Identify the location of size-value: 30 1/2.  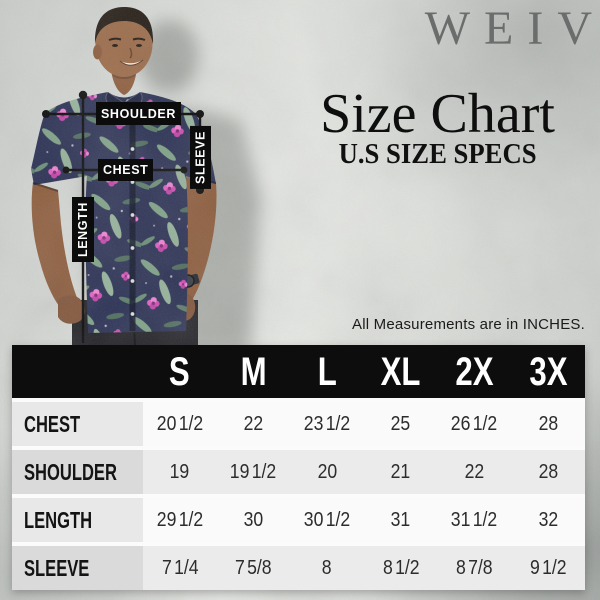
(327, 519).